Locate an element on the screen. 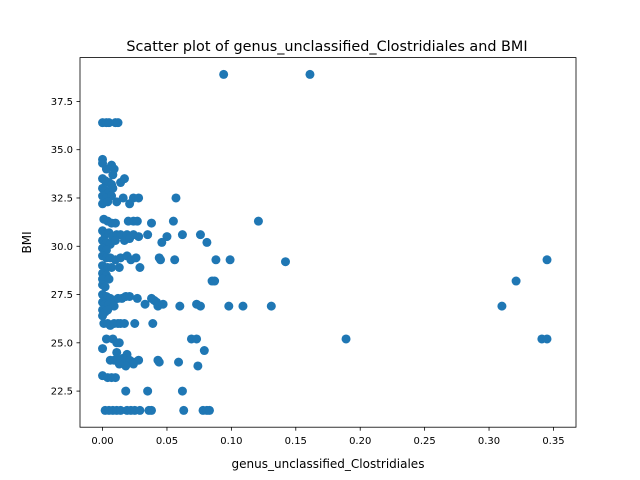 This screenshot has height=480, width=640. x-axis-label: genus_unclassified_Clostridiales is located at coordinates (328, 464).